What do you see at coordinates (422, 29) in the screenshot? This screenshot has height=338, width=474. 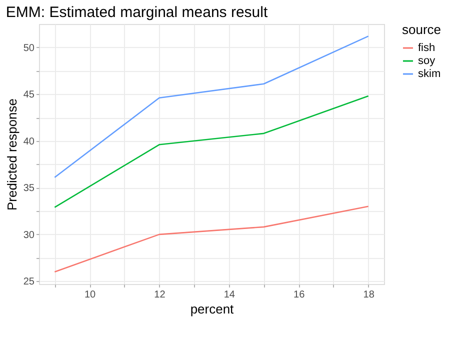 I see `legend-title: source` at bounding box center [422, 29].